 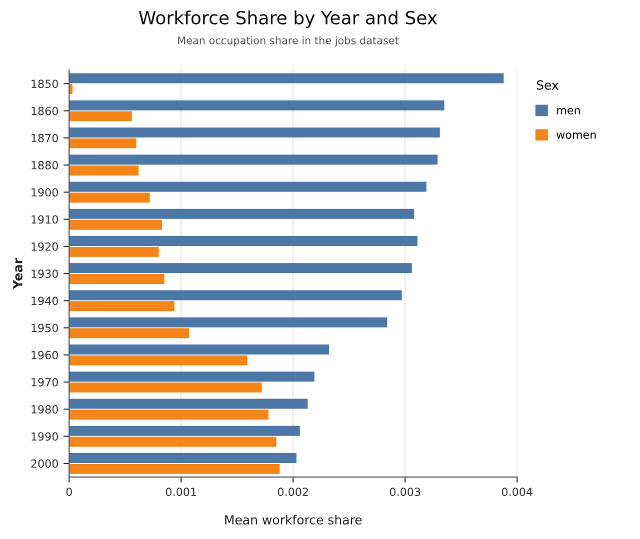 I want to click on y-tick-label: 1880, so click(x=45, y=165).